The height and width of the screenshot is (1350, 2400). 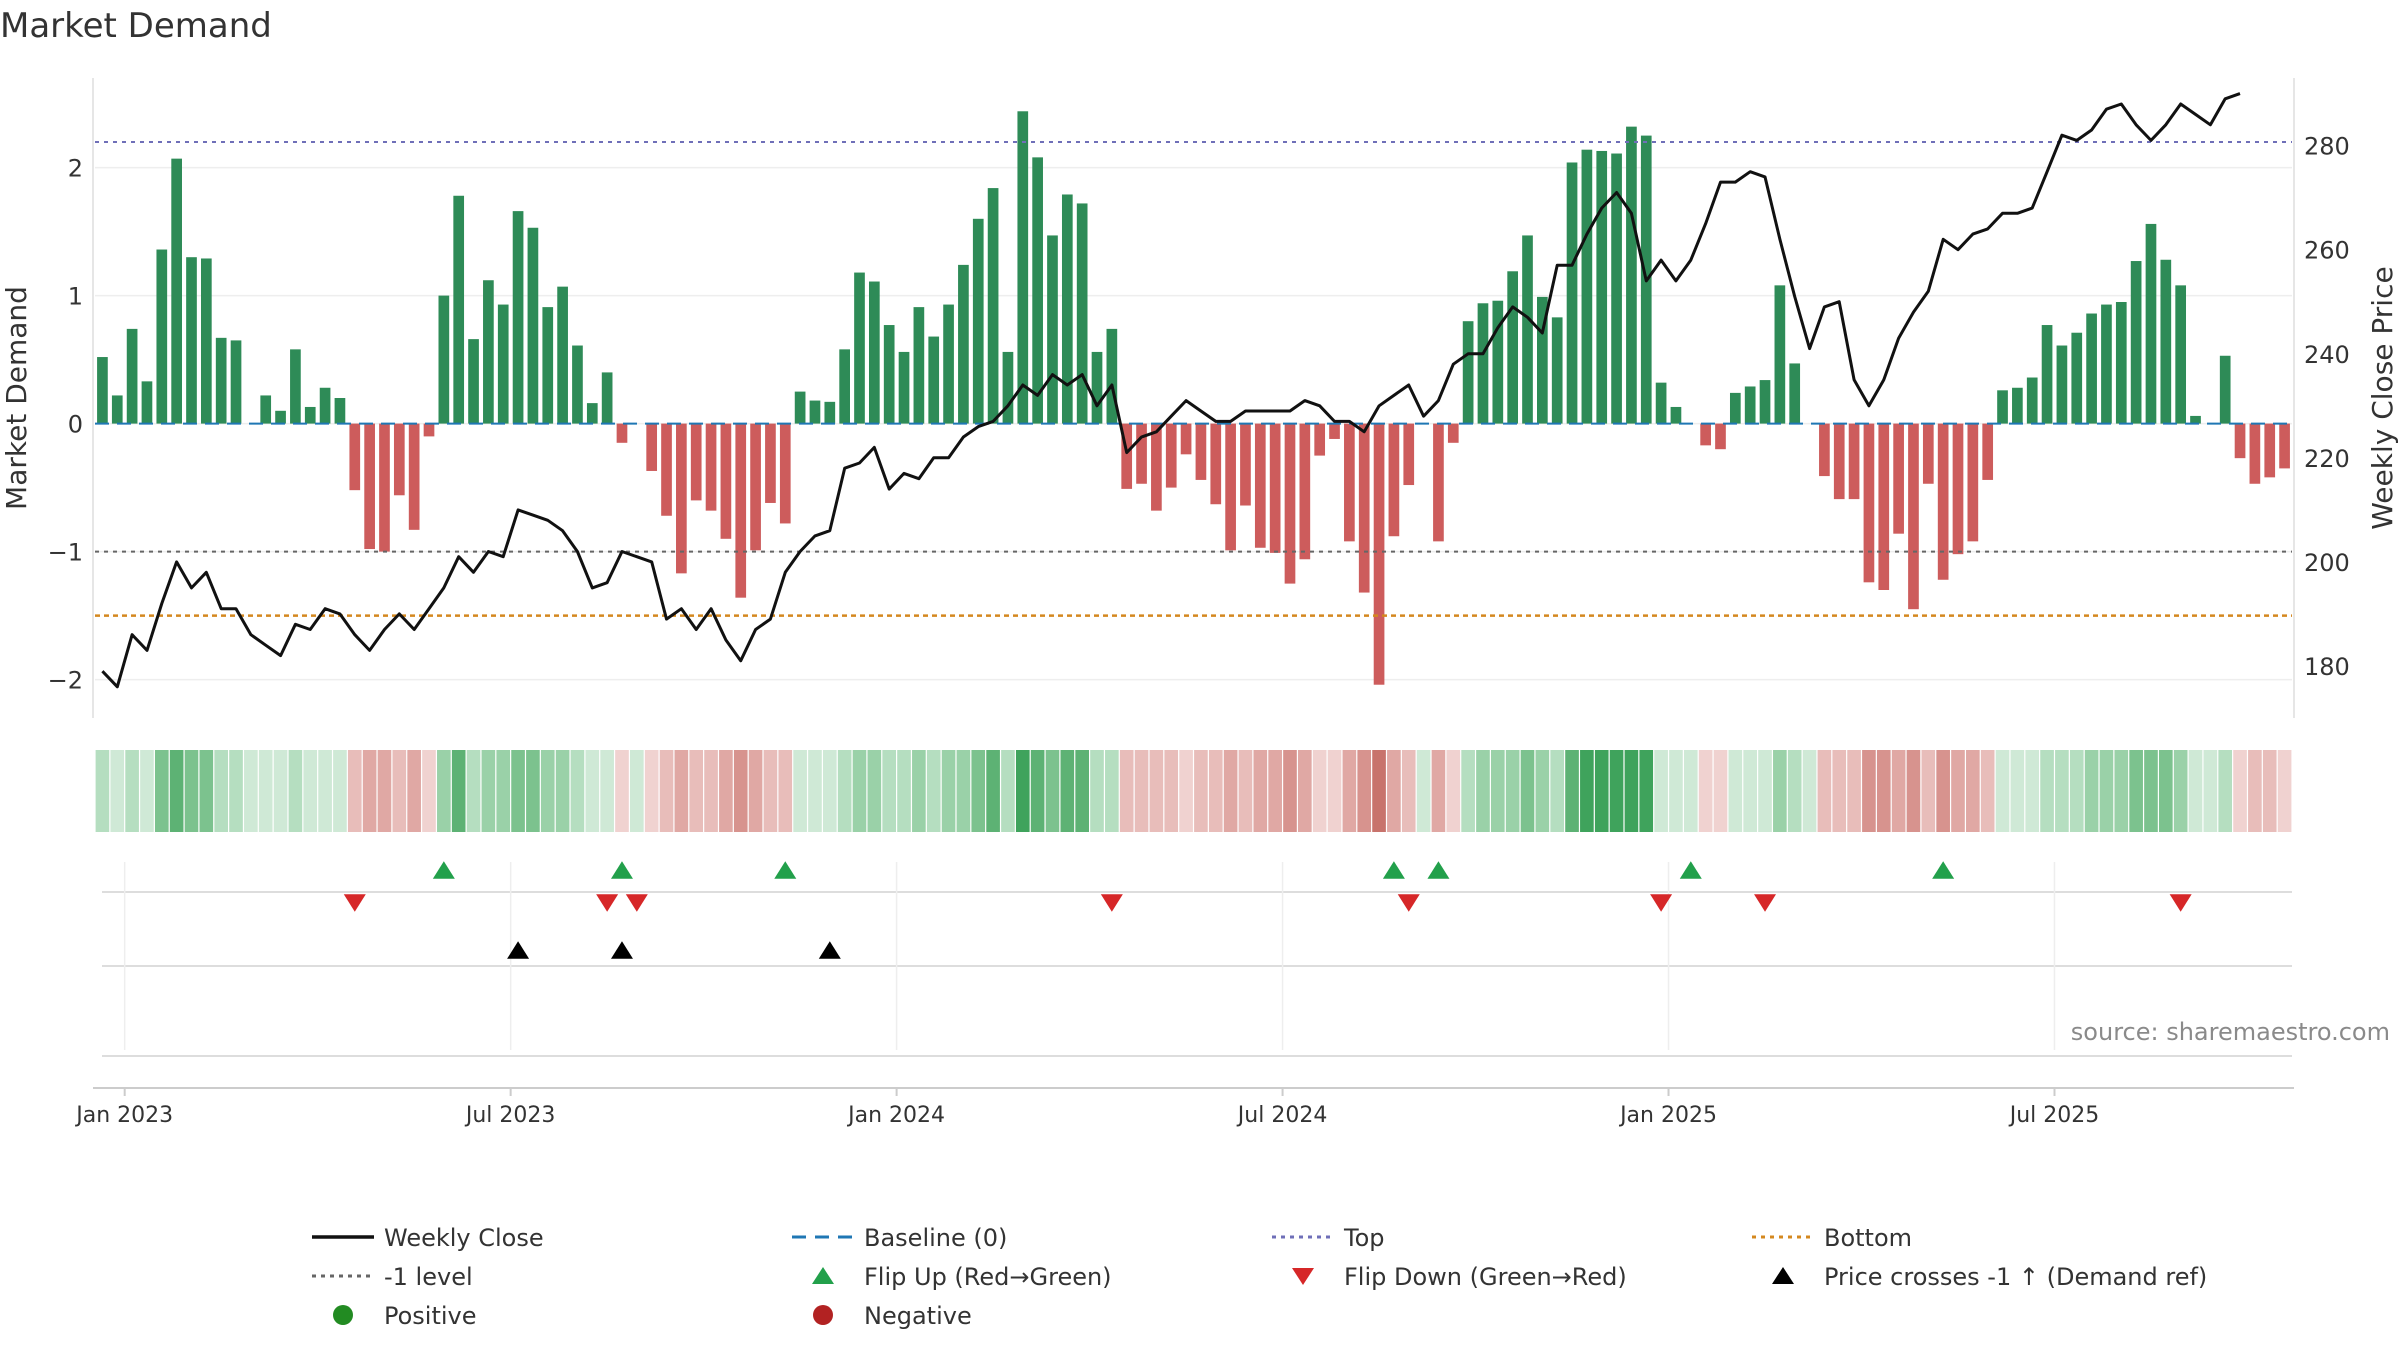 I want to click on flip-down-marker, so click(x=1111, y=903).